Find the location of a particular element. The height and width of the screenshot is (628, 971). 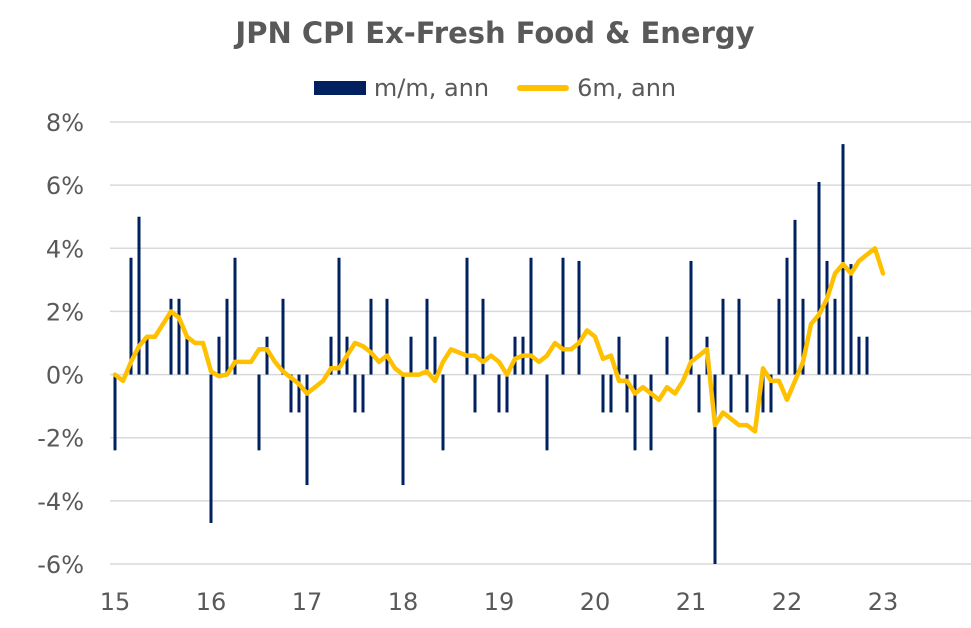

chart-legend: m/m, ann 6m, ann is located at coordinates (485, 88).